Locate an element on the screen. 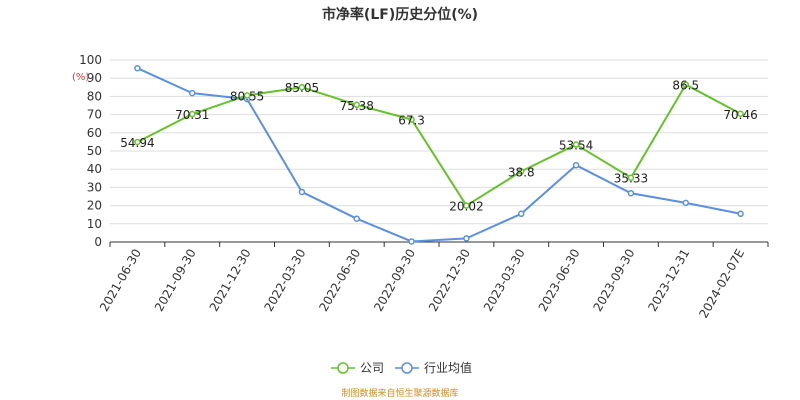 The image size is (800, 400). data-label: 86.5 is located at coordinates (685, 86).